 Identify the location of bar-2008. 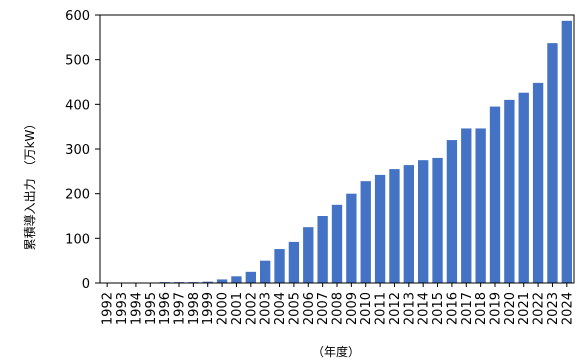
(337, 243).